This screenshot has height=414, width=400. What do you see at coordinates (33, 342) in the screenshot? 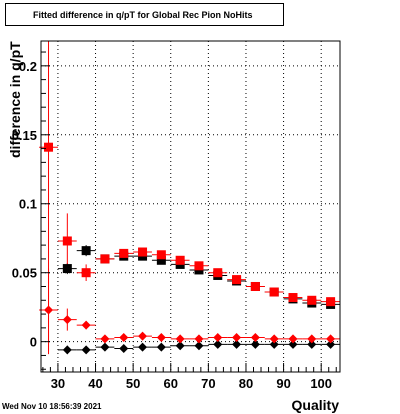
I see `y-tick-label: 0` at bounding box center [33, 342].